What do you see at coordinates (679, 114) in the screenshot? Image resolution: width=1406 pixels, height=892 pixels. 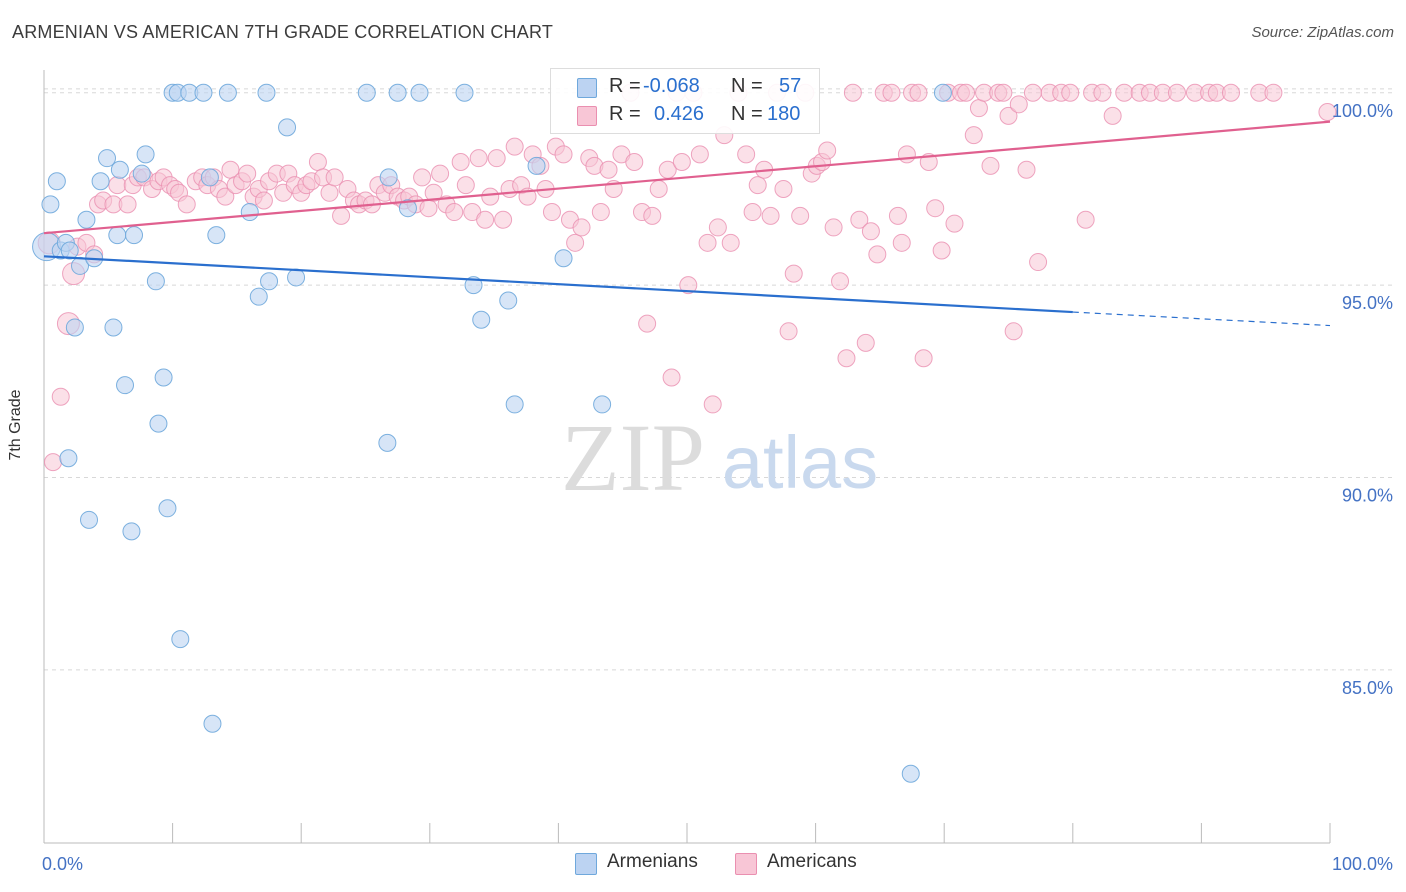 I see `legend-r-value: 0.426` at bounding box center [679, 114].